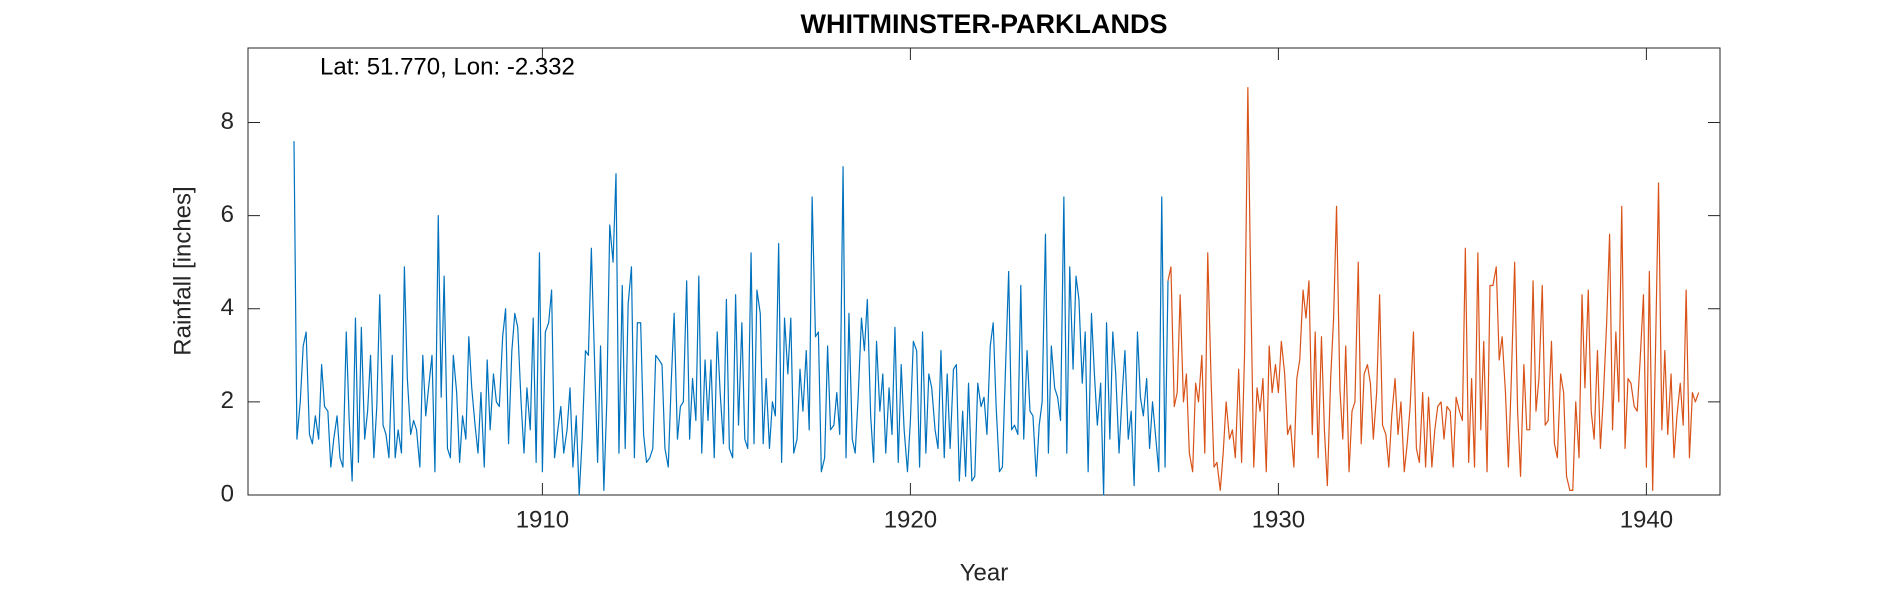  I want to click on annotation: Lat: 51.770, Lon: -2.332, so click(447, 66).